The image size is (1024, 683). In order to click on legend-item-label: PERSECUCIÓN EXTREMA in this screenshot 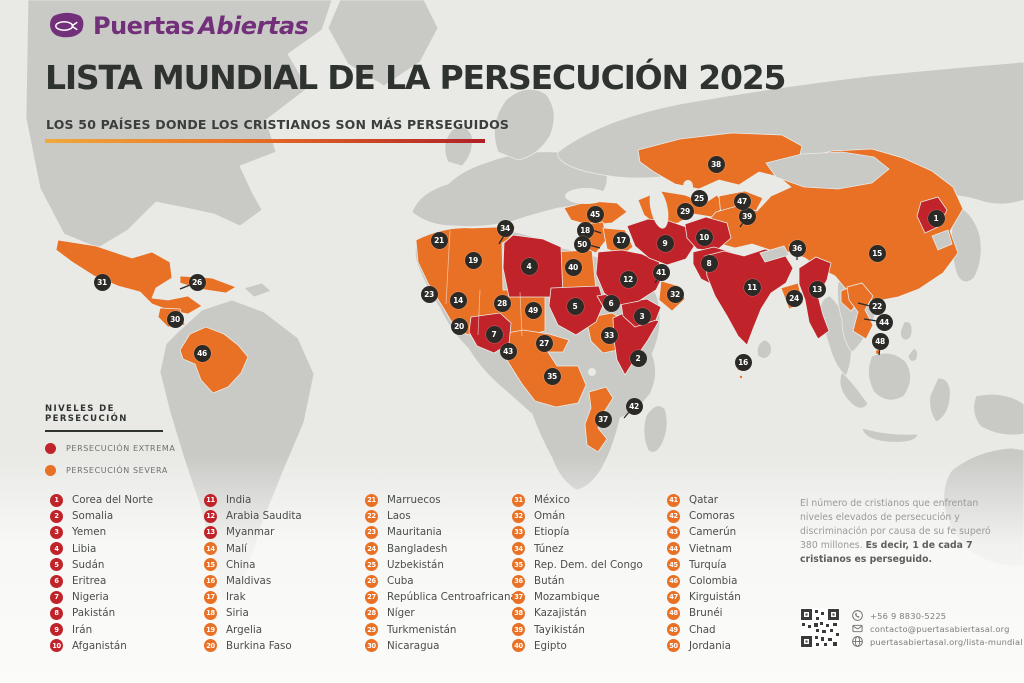, I will do `click(121, 448)`.